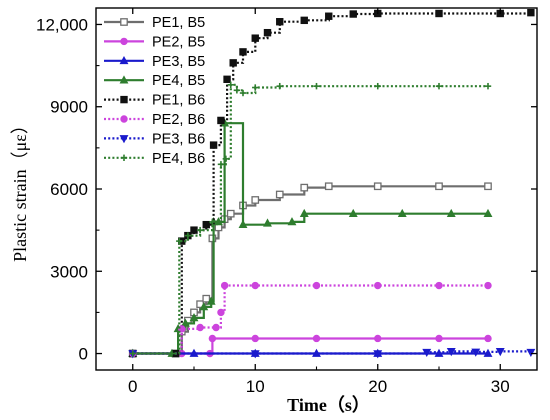 This screenshot has height=420, width=550. I want to click on y-tick-label: 12,000, so click(62, 24).